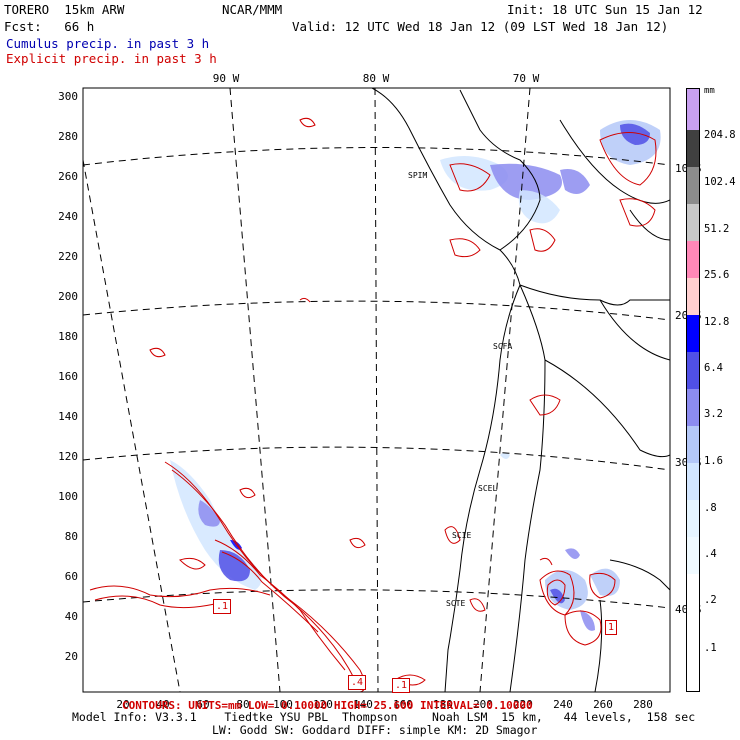 The image size is (740, 740). What do you see at coordinates (611, 627) in the screenshot?
I see `contour-label: 1` at bounding box center [611, 627].